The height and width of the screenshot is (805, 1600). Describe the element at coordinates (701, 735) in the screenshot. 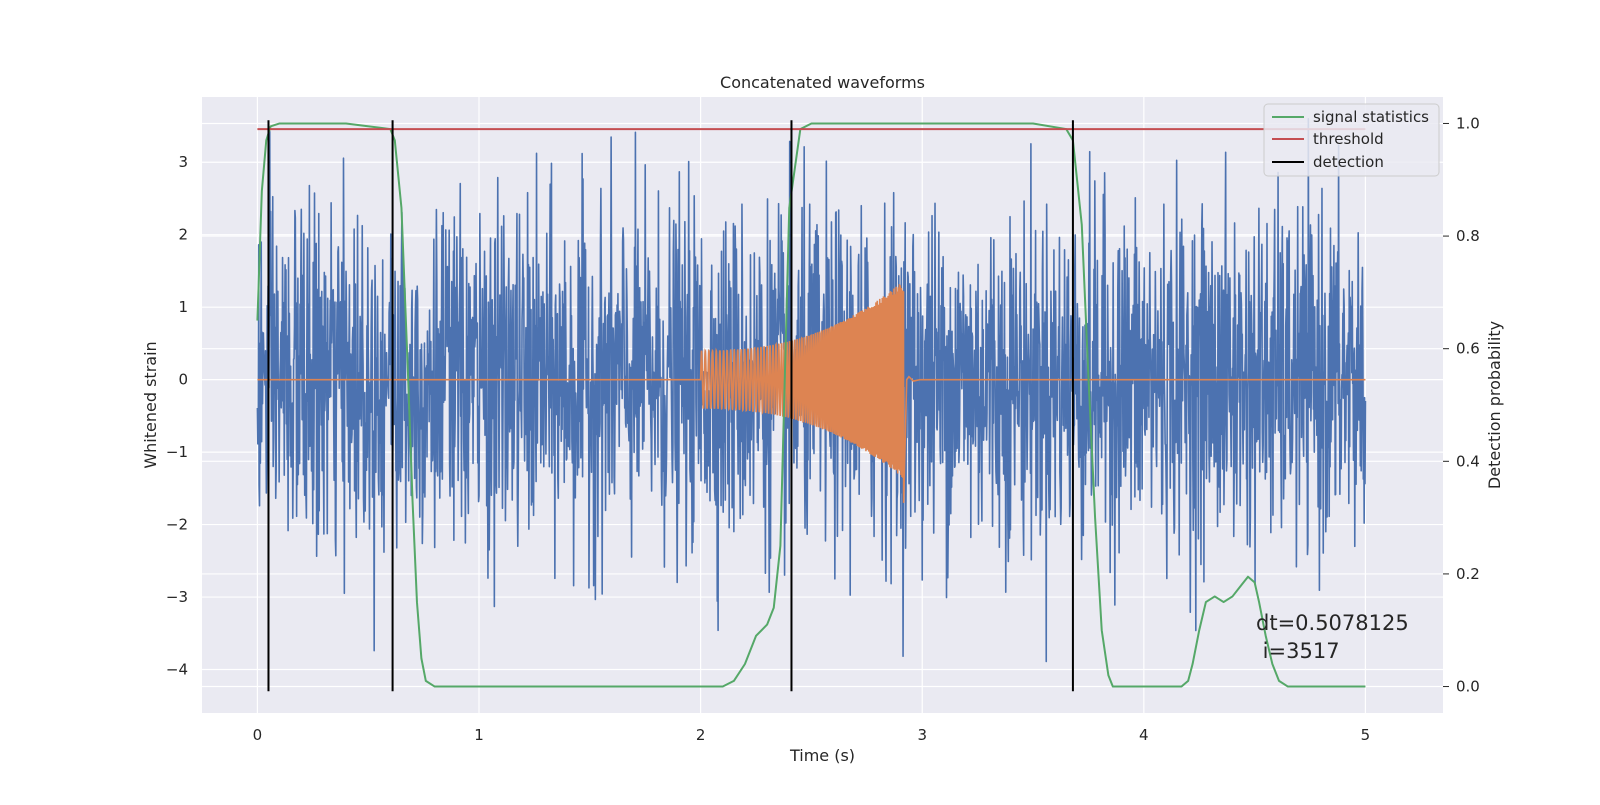

I see `x-tick-label: 2` at that location.